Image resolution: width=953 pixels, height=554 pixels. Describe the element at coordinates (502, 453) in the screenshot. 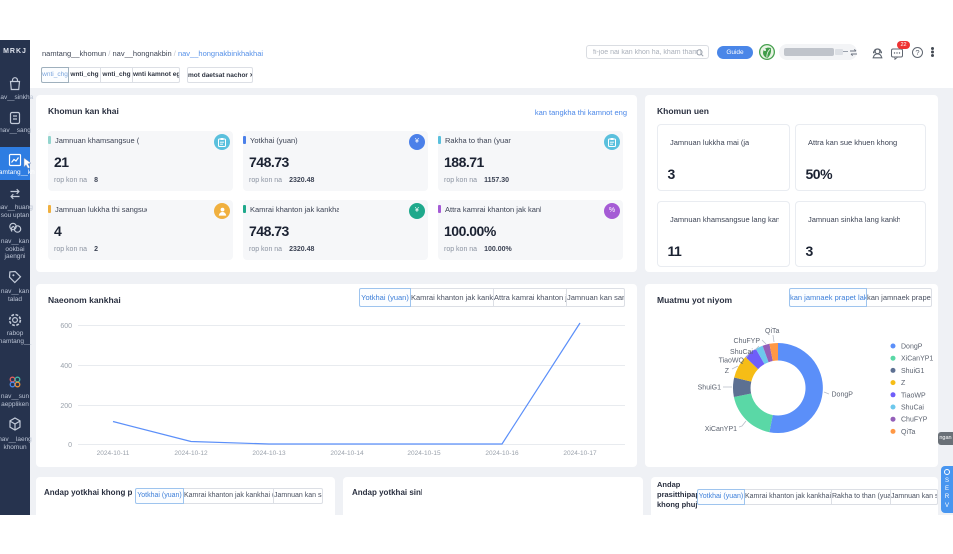

I see `svg-text: 2024-10-16` at that location.